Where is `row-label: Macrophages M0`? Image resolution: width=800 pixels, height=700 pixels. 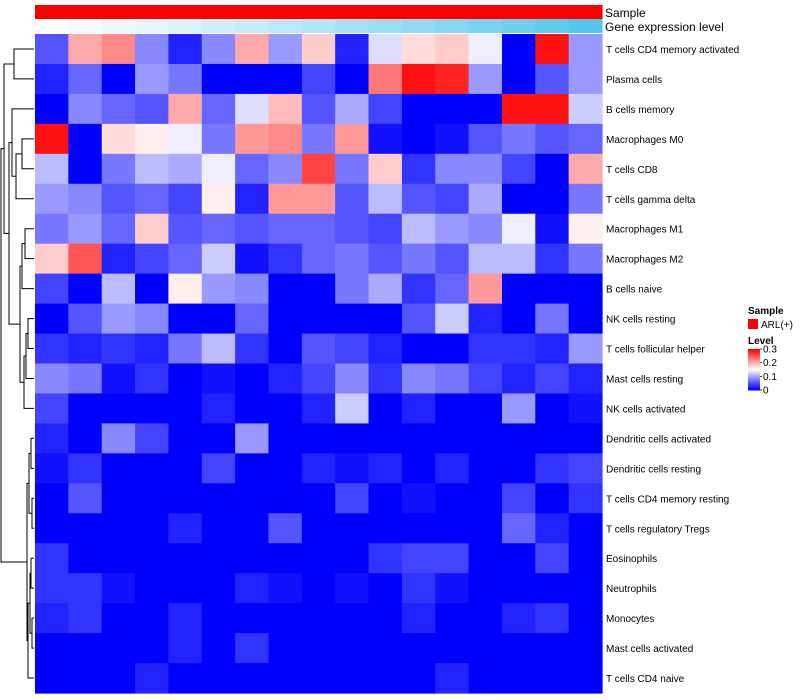 row-label: Macrophages M0 is located at coordinates (645, 140).